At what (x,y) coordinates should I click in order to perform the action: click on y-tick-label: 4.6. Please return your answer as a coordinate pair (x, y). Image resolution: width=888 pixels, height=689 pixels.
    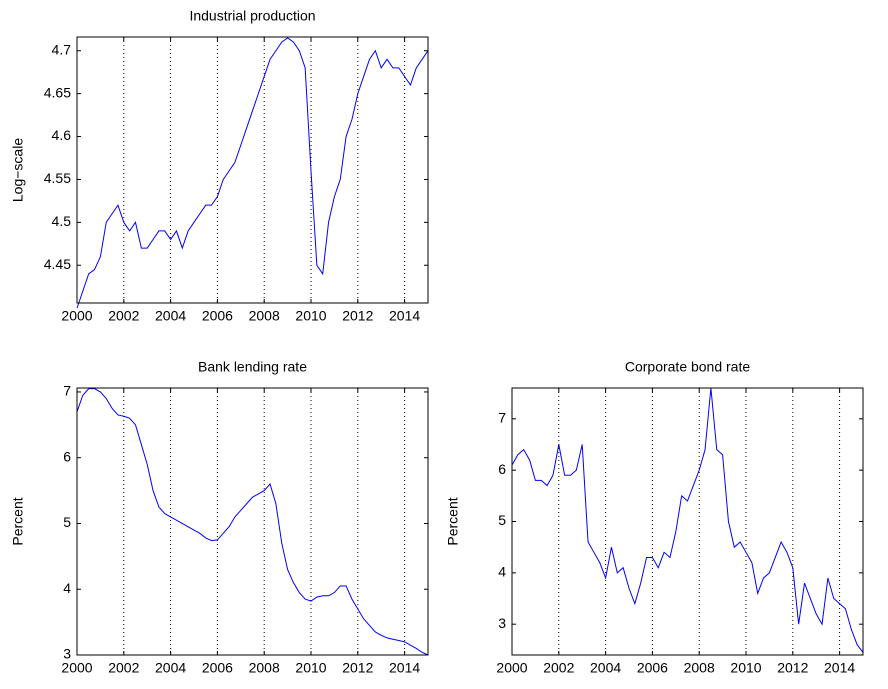
    Looking at the image, I should click on (62, 135).